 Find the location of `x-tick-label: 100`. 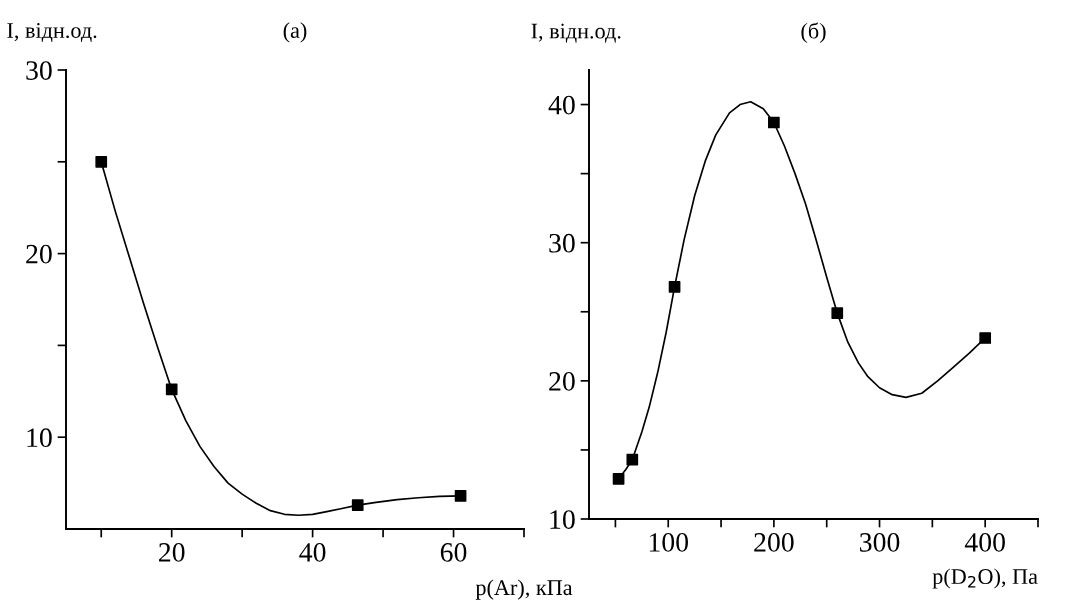

x-tick-label: 100 is located at coordinates (669, 542).